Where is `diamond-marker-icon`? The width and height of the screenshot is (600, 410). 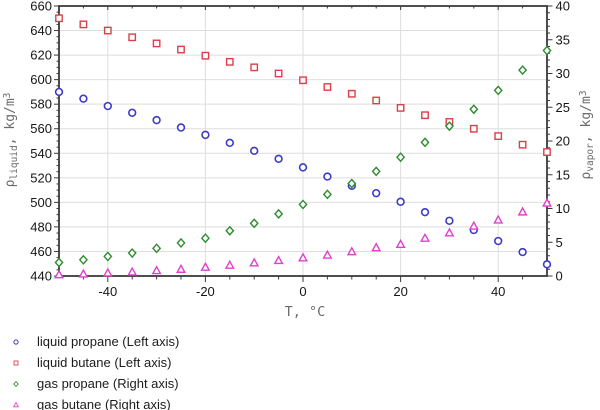 diamond-marker-icon is located at coordinates (16, 384).